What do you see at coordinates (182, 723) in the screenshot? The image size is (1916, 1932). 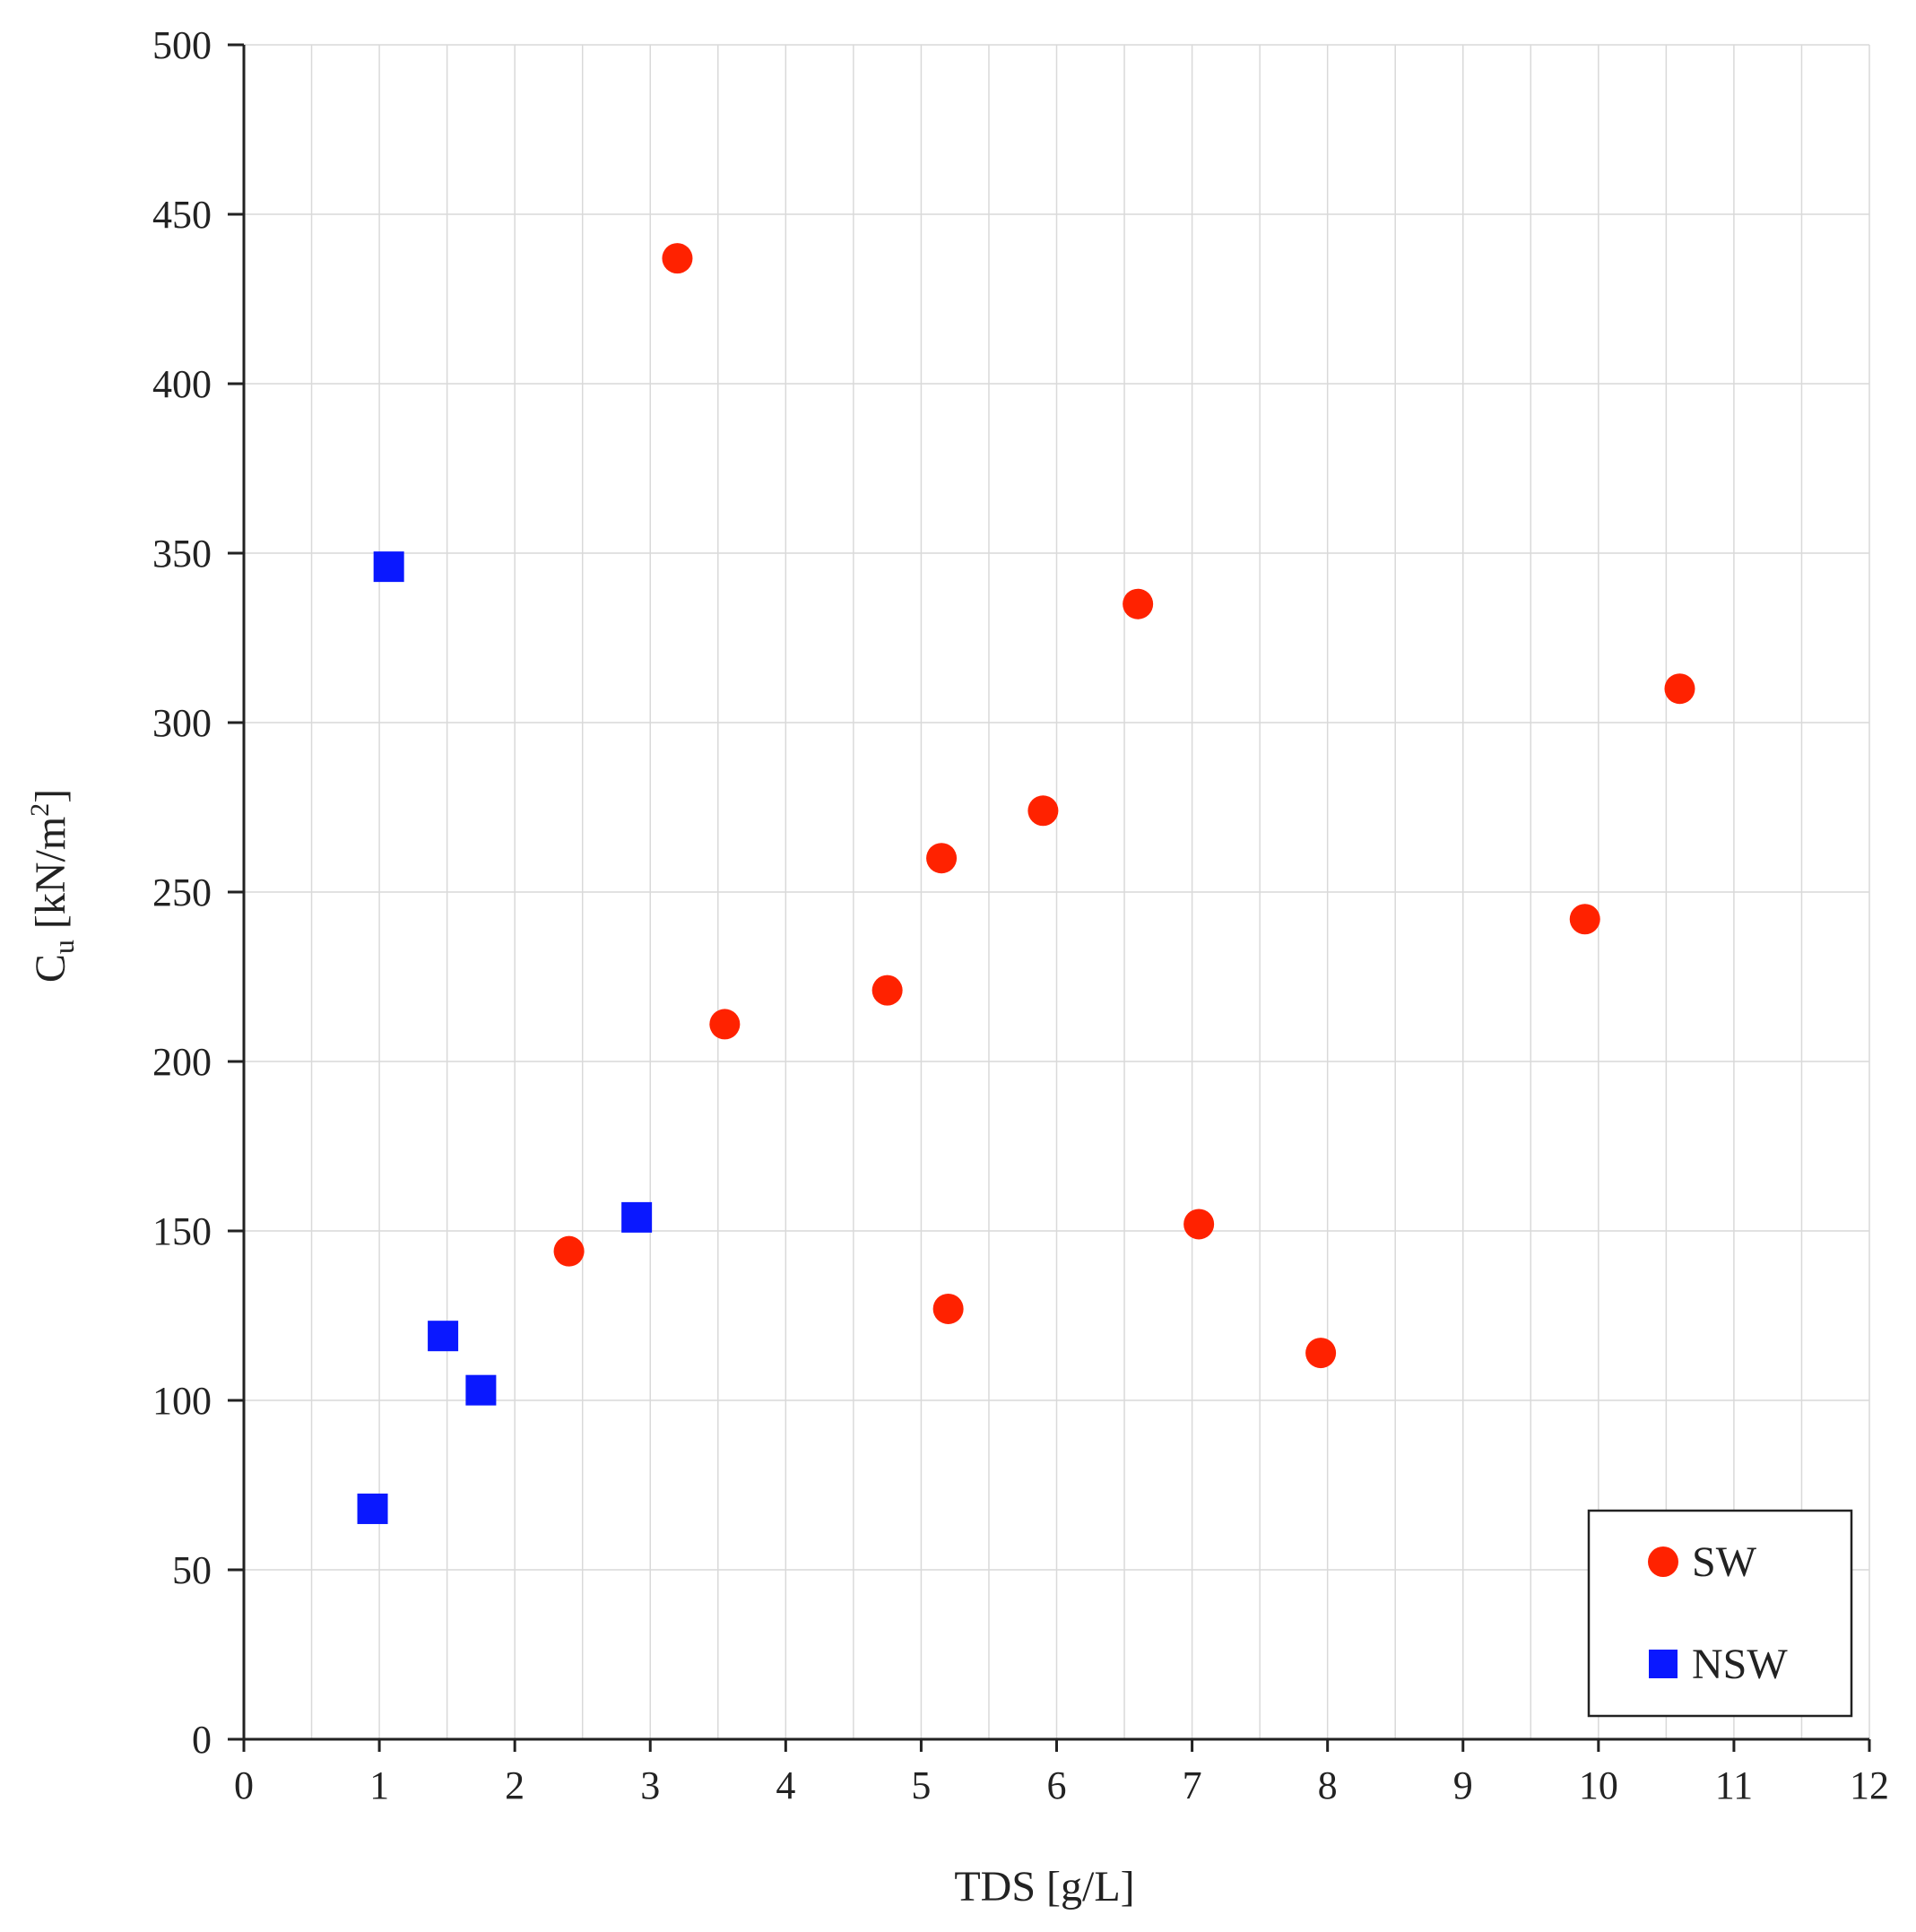 I see `y-tick-label: 300` at bounding box center [182, 723].